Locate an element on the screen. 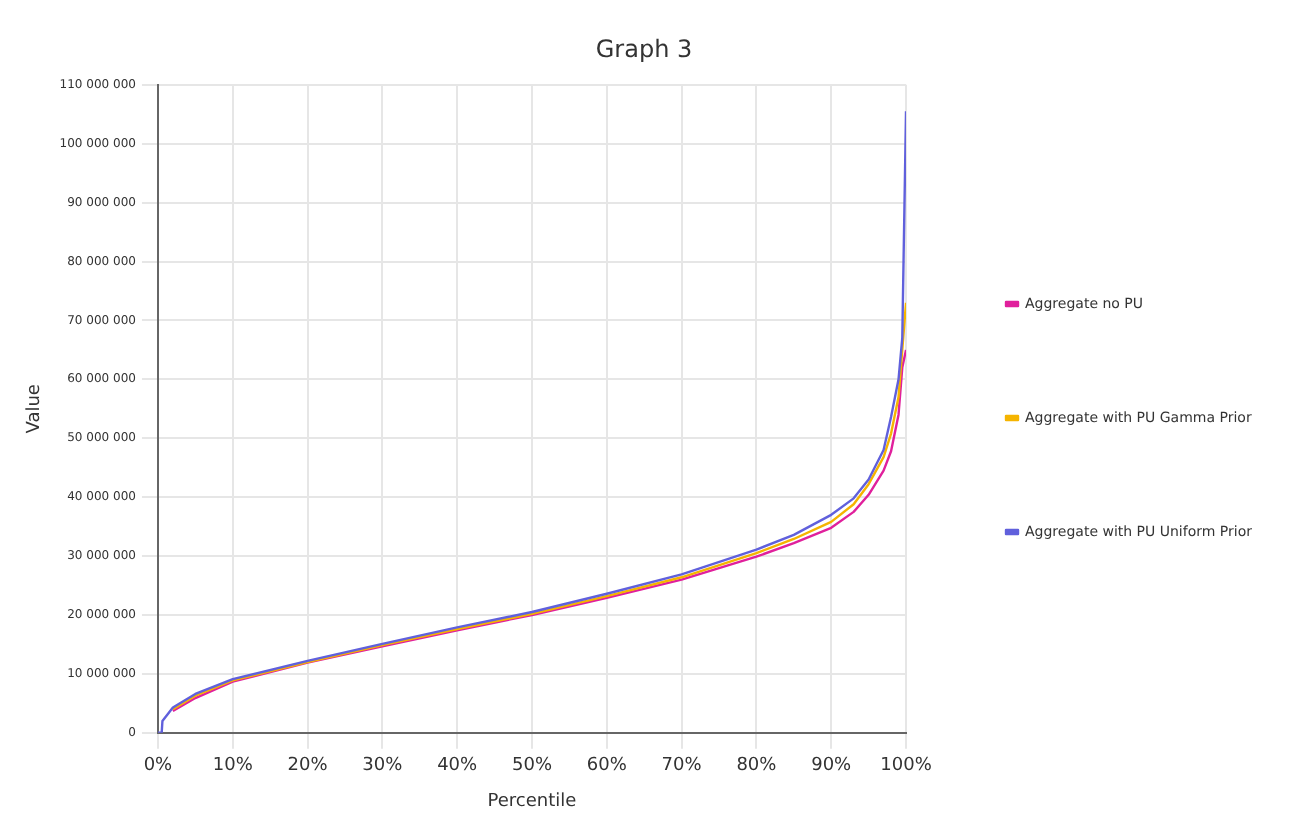 The width and height of the screenshot is (1312, 836). x-tick-label: 90% is located at coordinates (832, 766).